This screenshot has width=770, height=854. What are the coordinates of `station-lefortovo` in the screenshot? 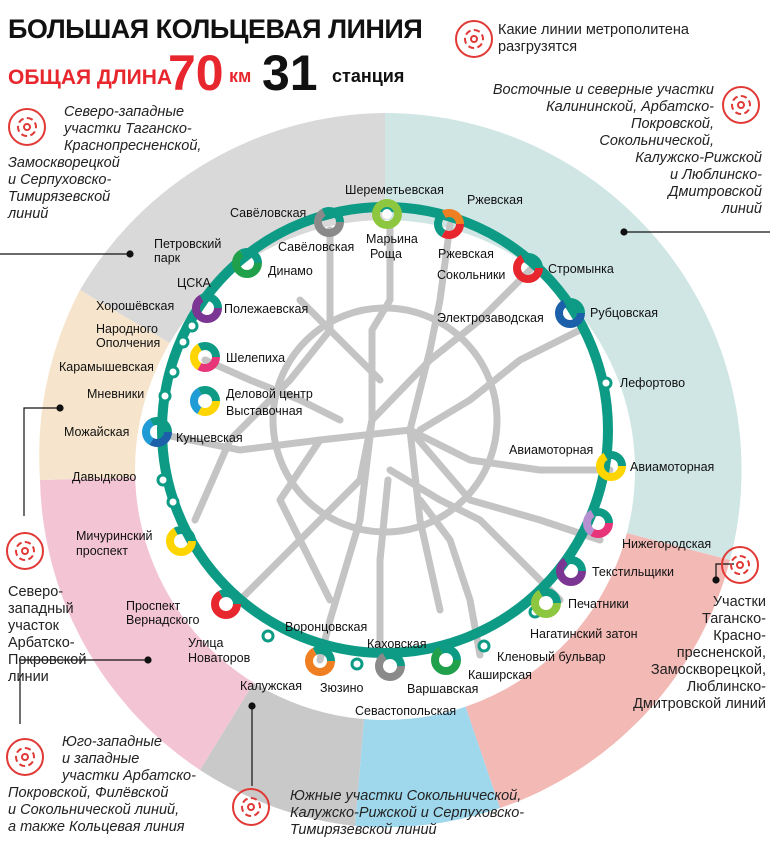 It's located at (606, 383).